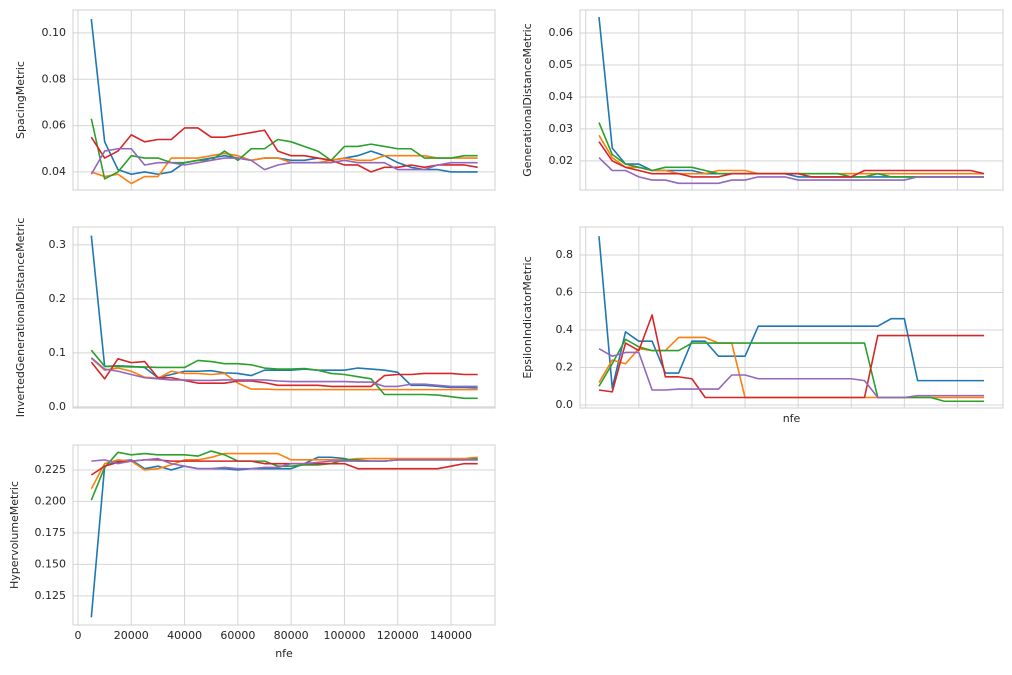  I want to click on y-tick-label: 0.6, so click(565, 291).